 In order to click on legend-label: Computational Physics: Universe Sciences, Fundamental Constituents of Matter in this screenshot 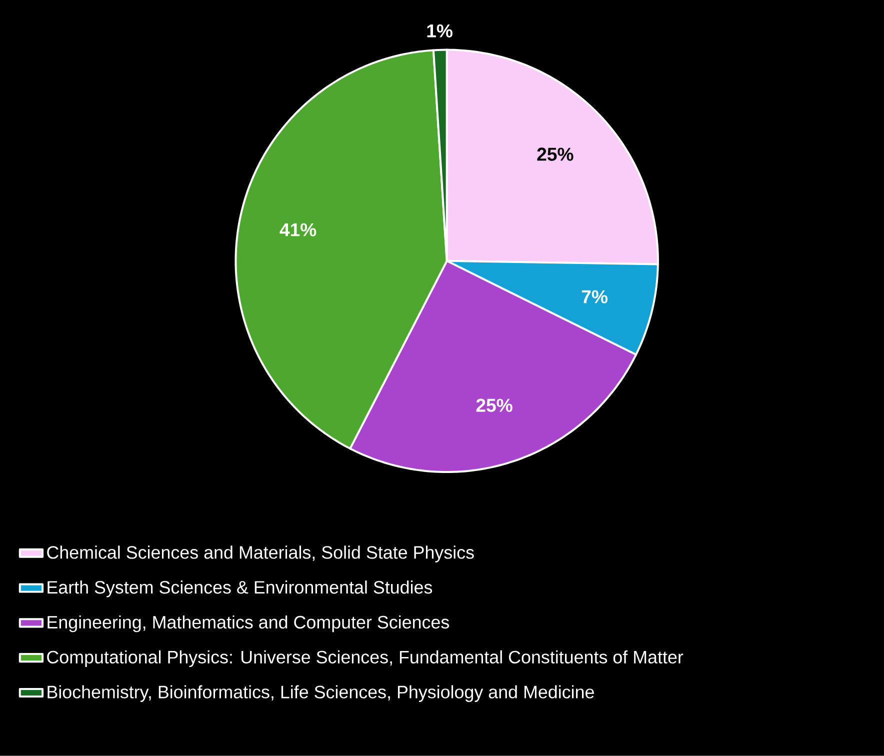, I will do `click(365, 659)`.